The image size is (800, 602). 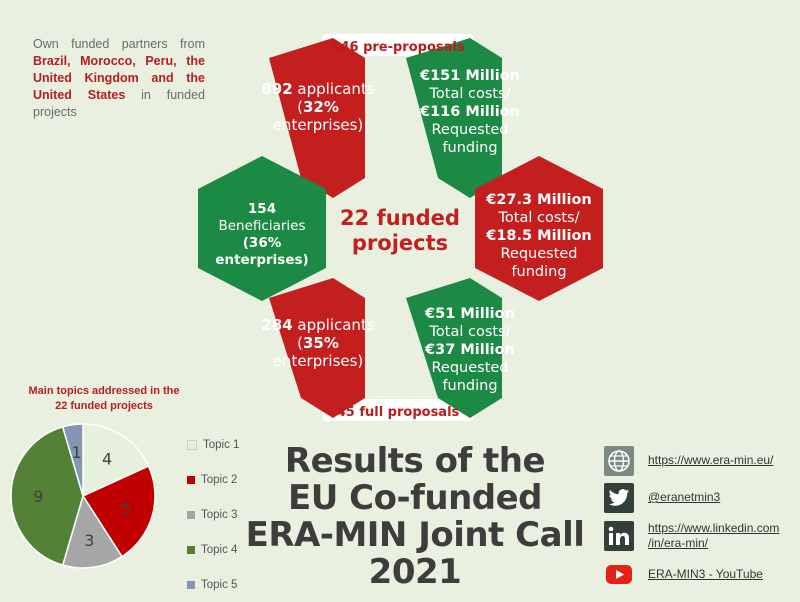 I want to click on legend-item-1: Topic 1, so click(x=213, y=444).